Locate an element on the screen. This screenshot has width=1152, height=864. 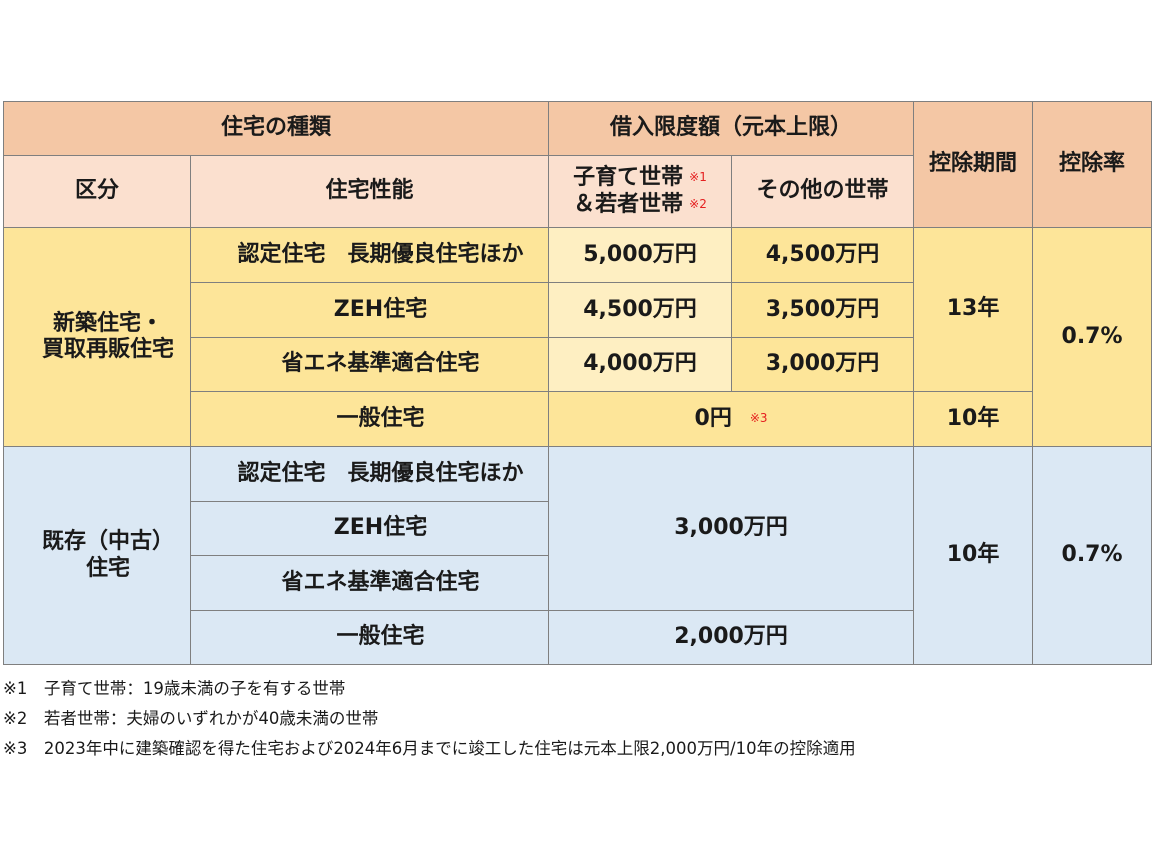
existing-rate: 0.7% is located at coordinates (1092, 555).